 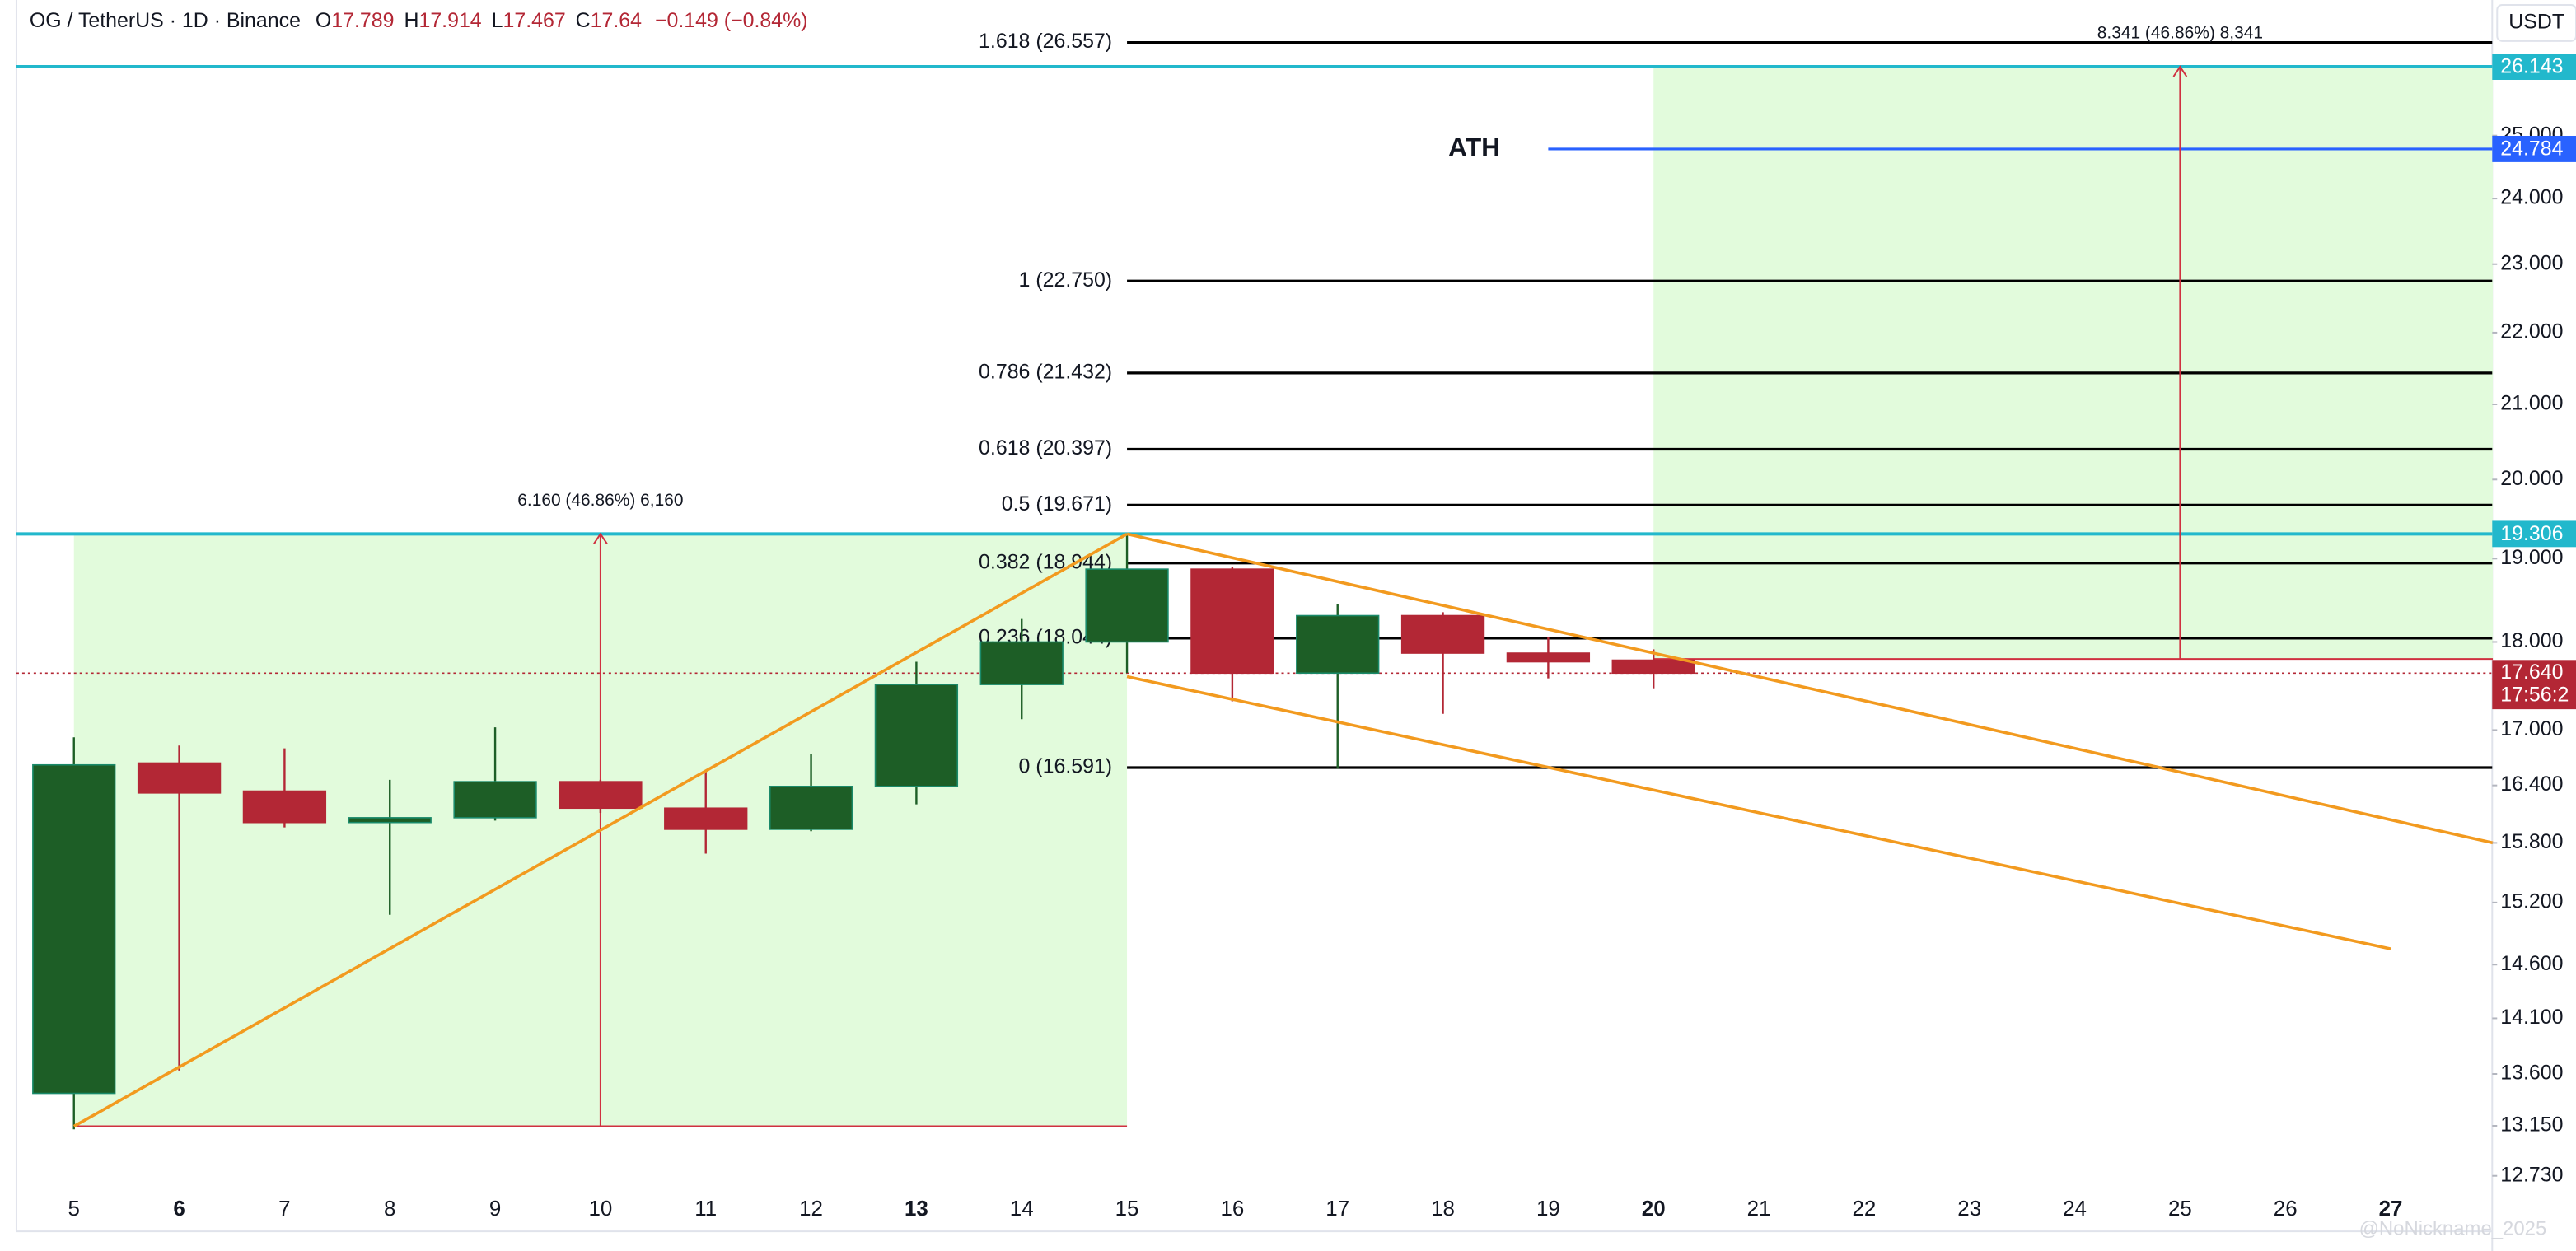 I want to click on x-tick-label: 15, so click(x=1127, y=1209).